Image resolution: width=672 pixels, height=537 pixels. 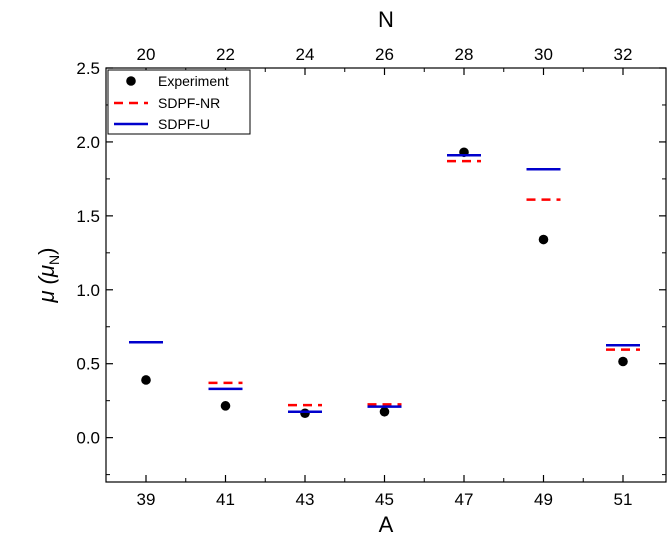 I want to click on x-tick-label: 43, so click(x=305, y=499).